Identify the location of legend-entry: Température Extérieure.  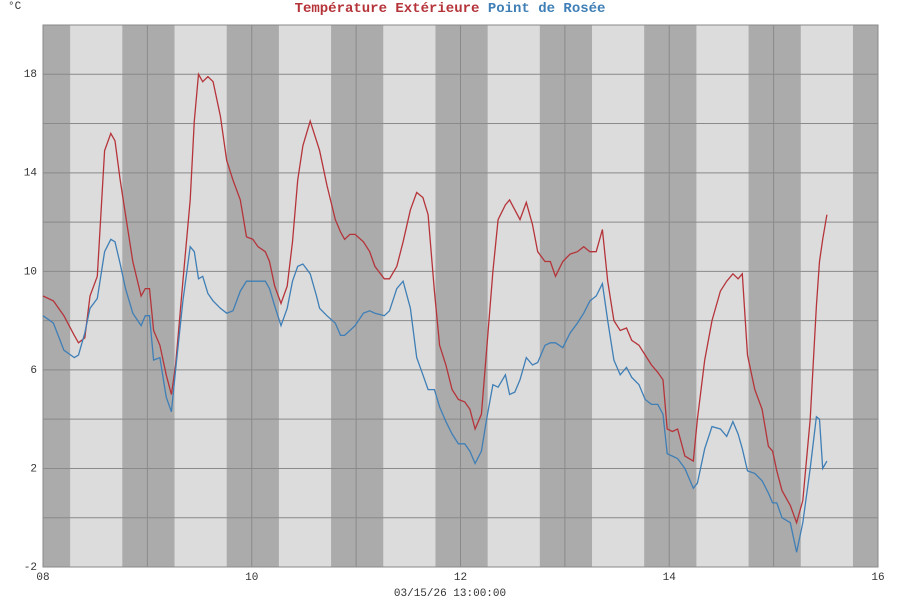
(387, 9).